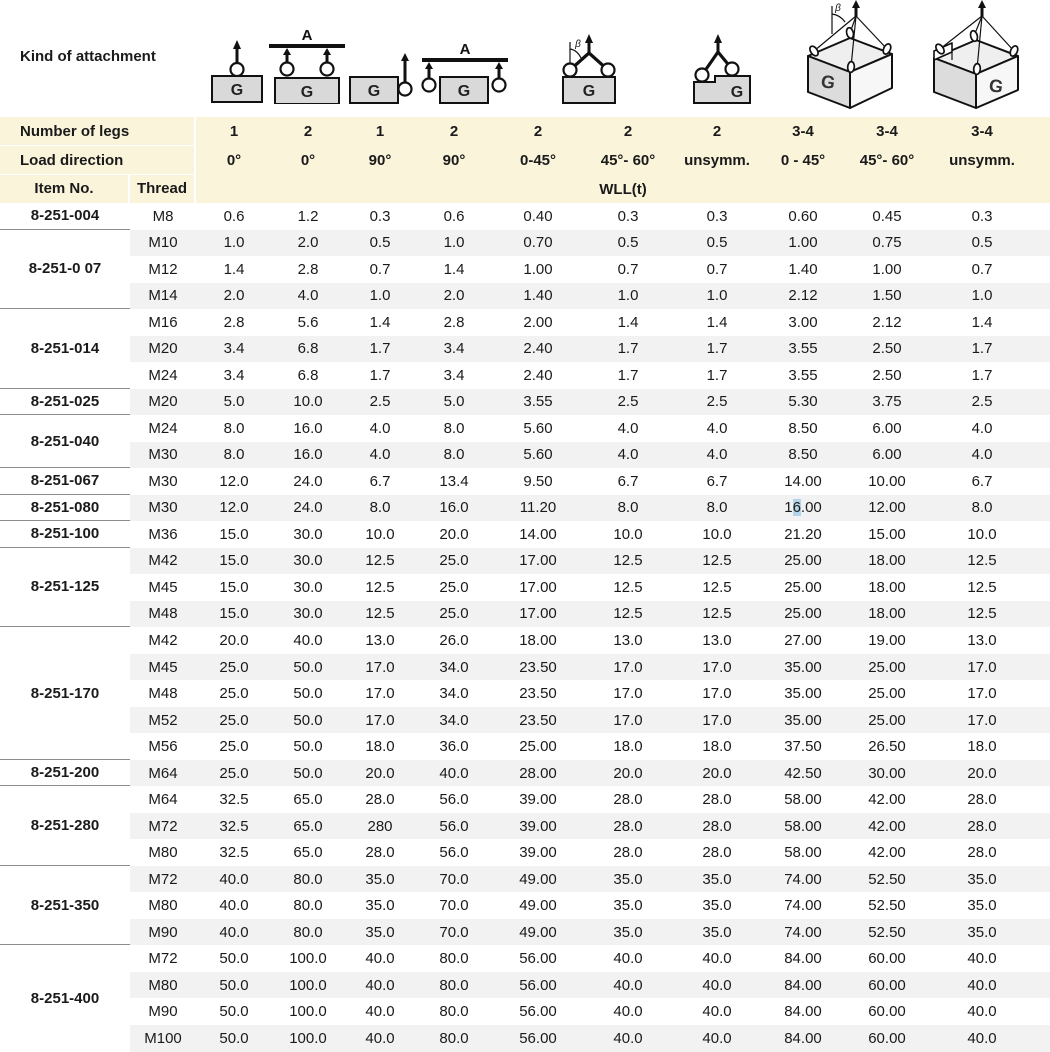  I want to click on wll-value-cell: 6.8, so click(308, 349).